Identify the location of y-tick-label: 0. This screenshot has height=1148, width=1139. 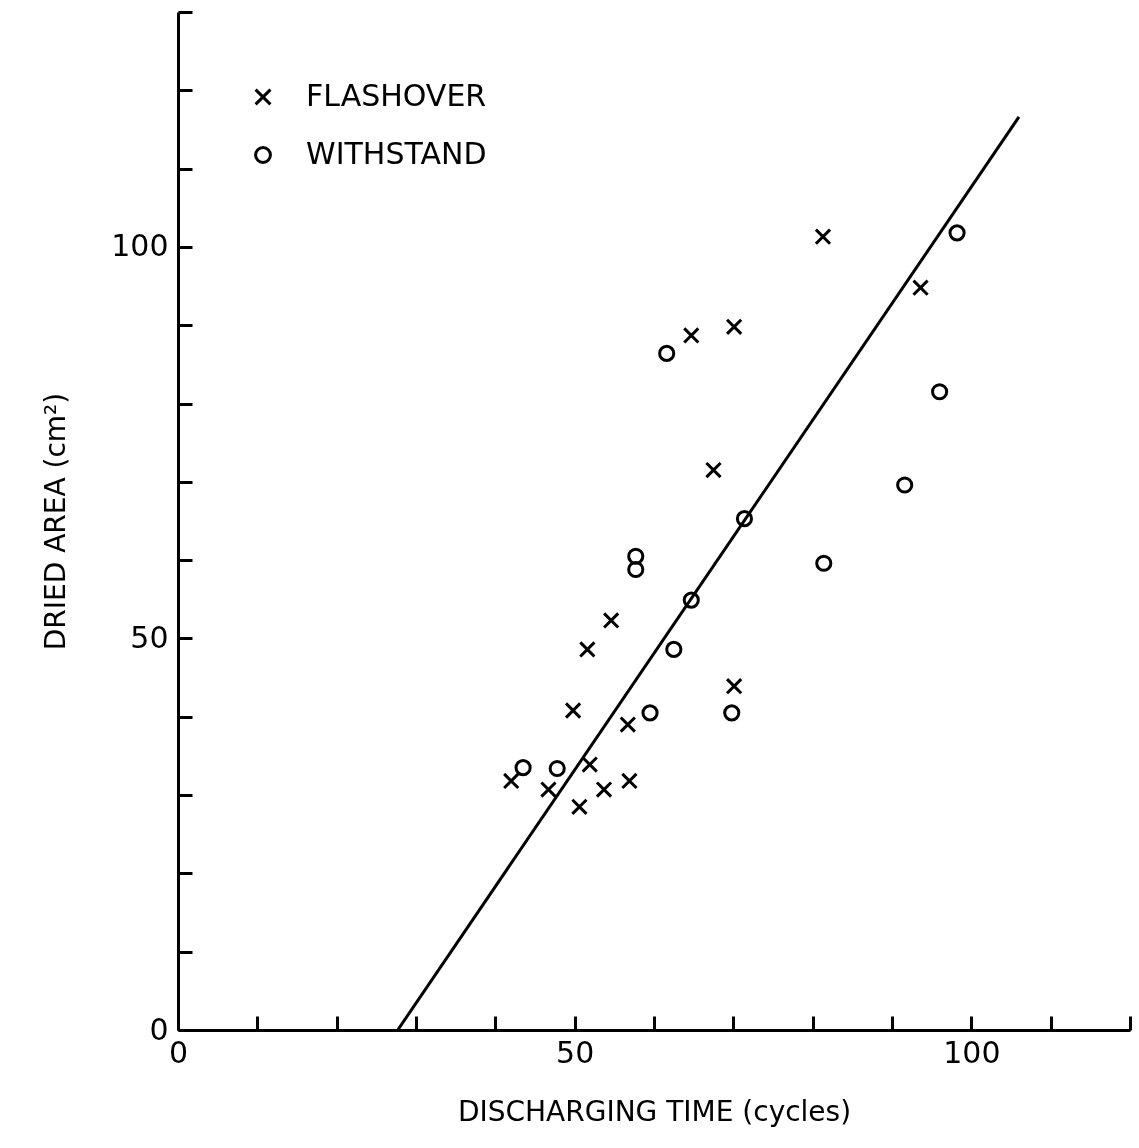
(159, 1029).